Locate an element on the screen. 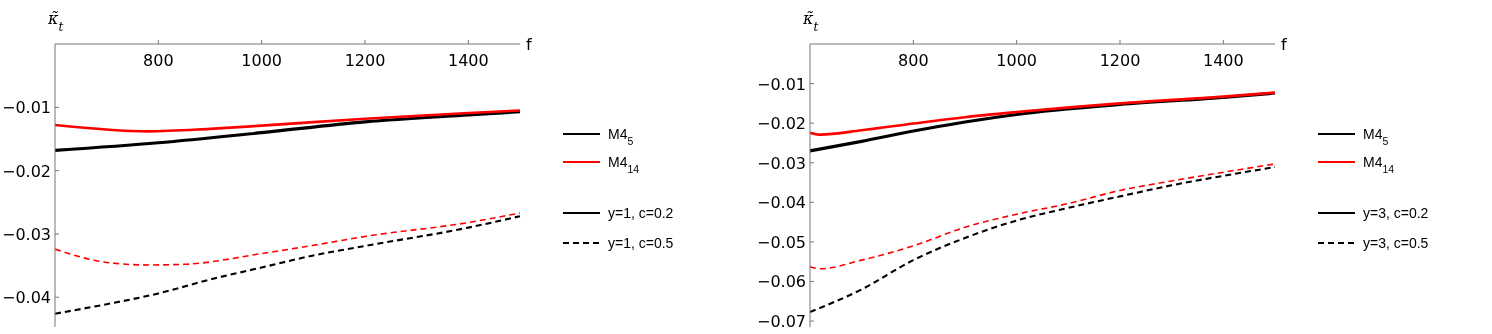 The image size is (1492, 334). y-tick-label: −0.07 is located at coordinates (781, 322).